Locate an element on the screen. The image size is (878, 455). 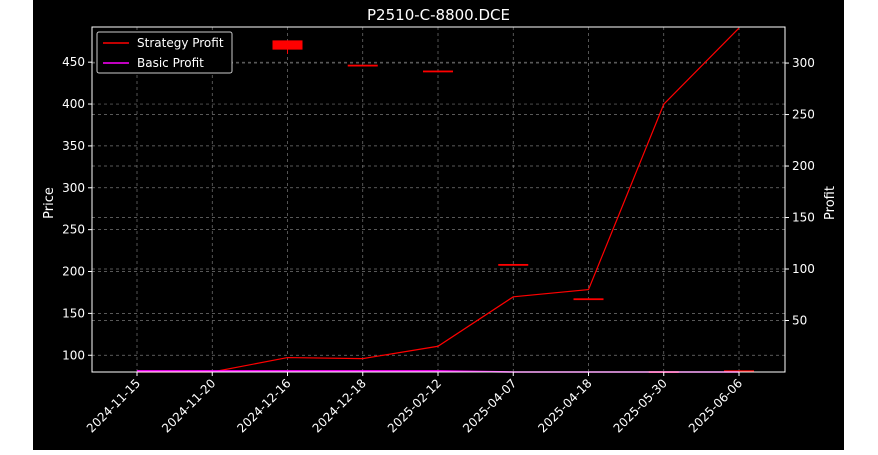
x-tick-label: 2025-04-07 is located at coordinates (489, 405).